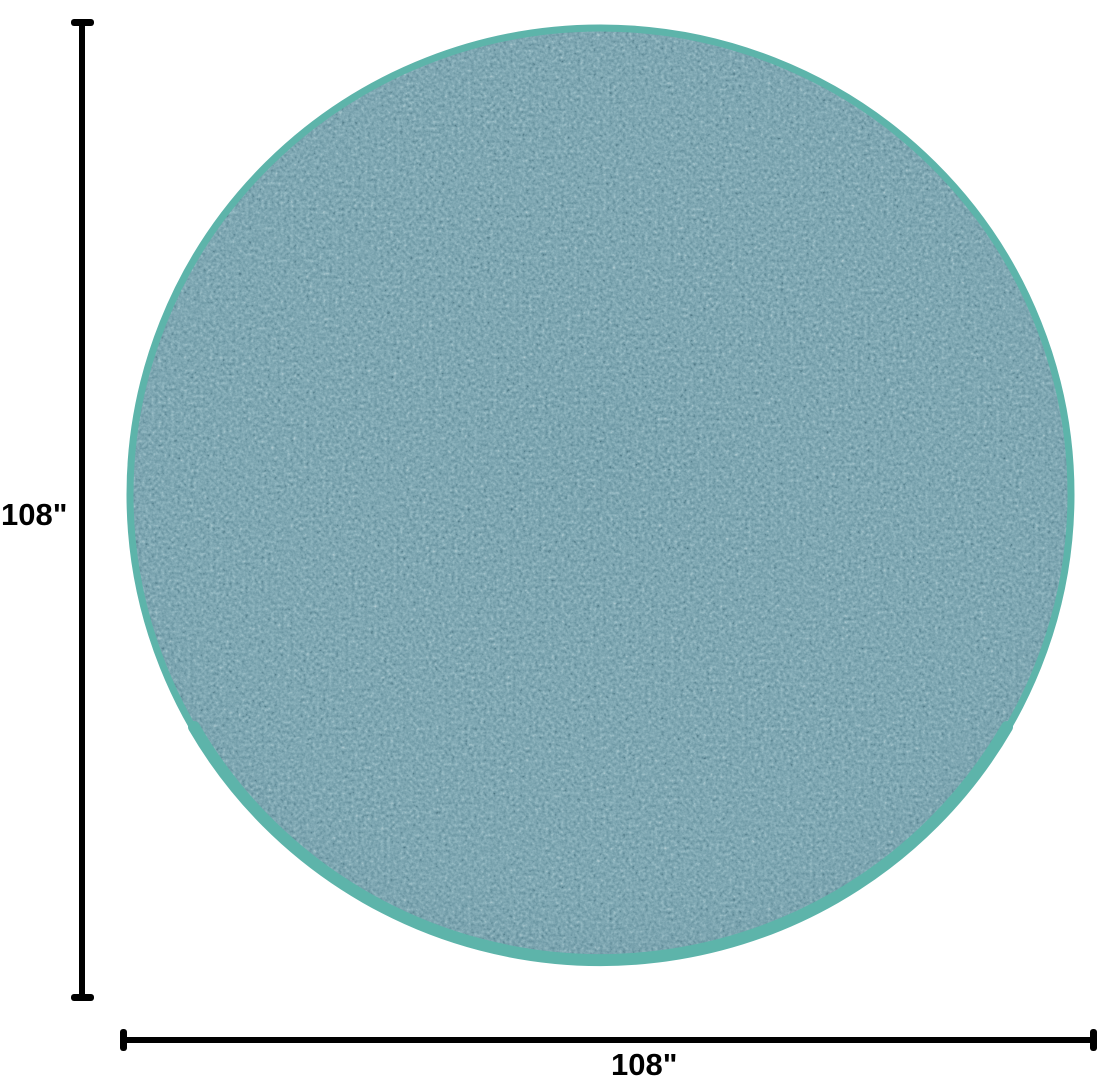 The image size is (1101, 1080). I want to click on vertical-dimension-bottom-cap, so click(82, 997).